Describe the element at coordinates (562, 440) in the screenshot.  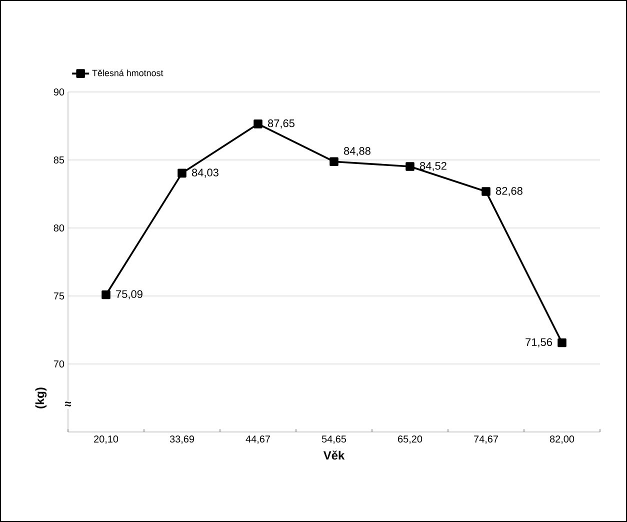
I see `x-tick-label: 82,00` at that location.